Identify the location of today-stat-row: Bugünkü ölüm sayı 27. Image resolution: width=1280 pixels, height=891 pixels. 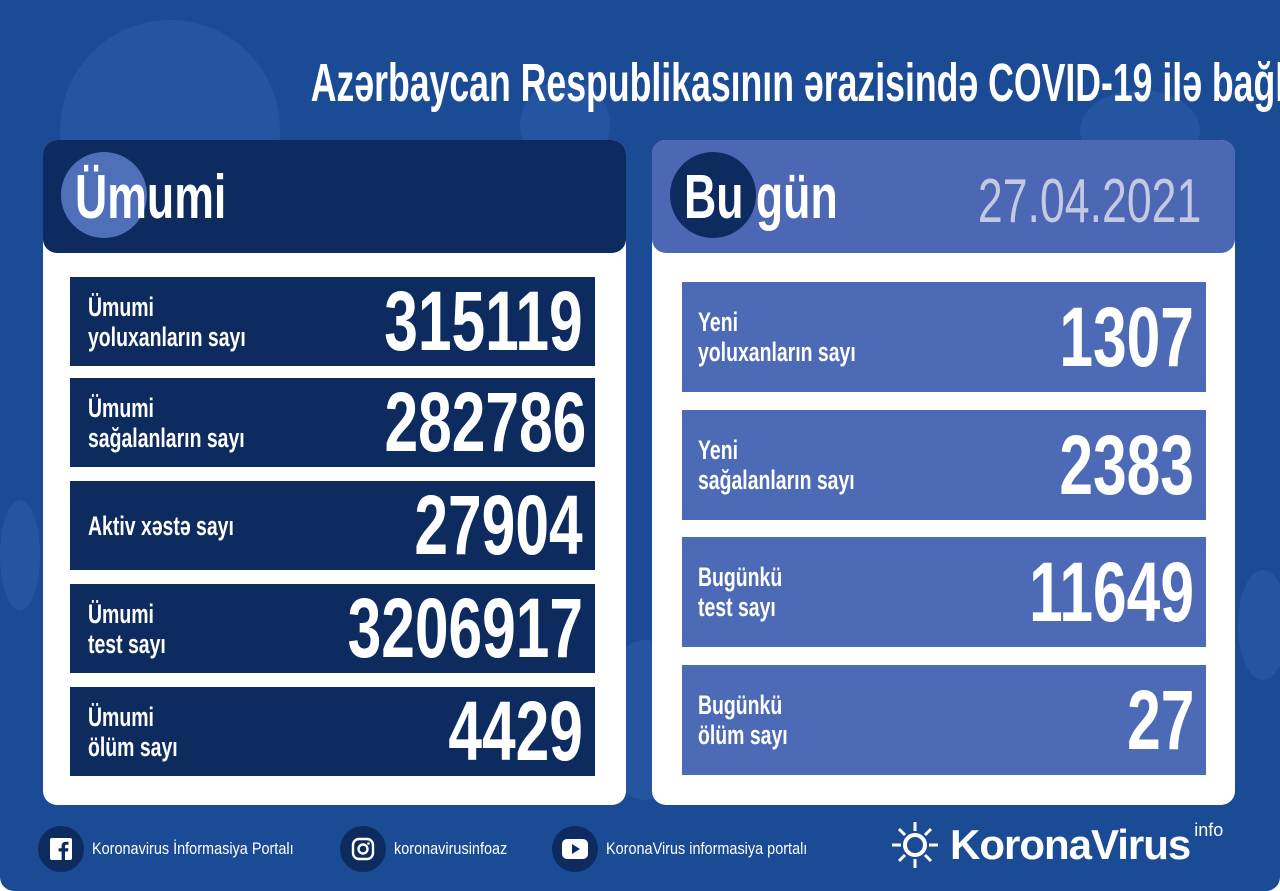
(944, 720).